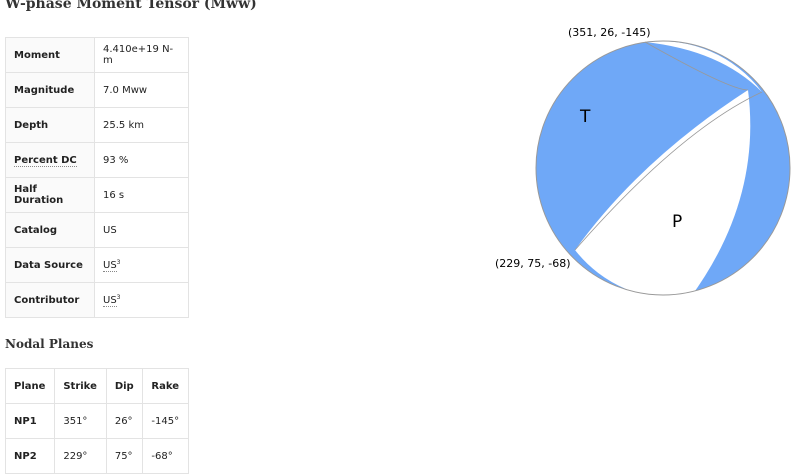  What do you see at coordinates (141, 195) in the screenshot?
I see `detail-value: 16 s` at bounding box center [141, 195].